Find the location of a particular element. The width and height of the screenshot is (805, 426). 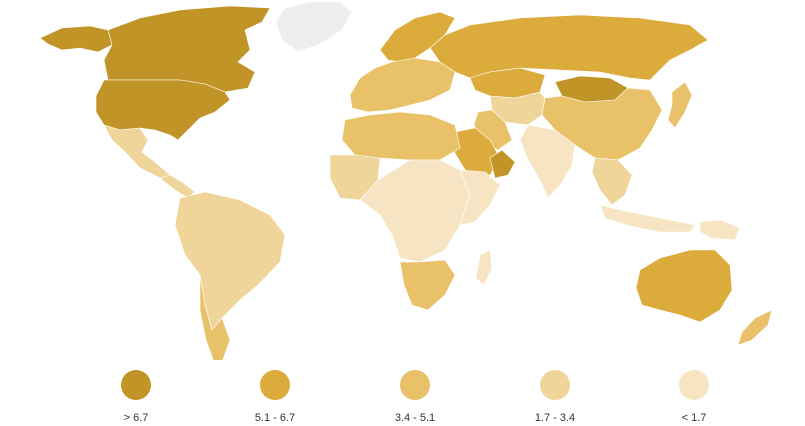

region-papua is located at coordinates (720, 230).